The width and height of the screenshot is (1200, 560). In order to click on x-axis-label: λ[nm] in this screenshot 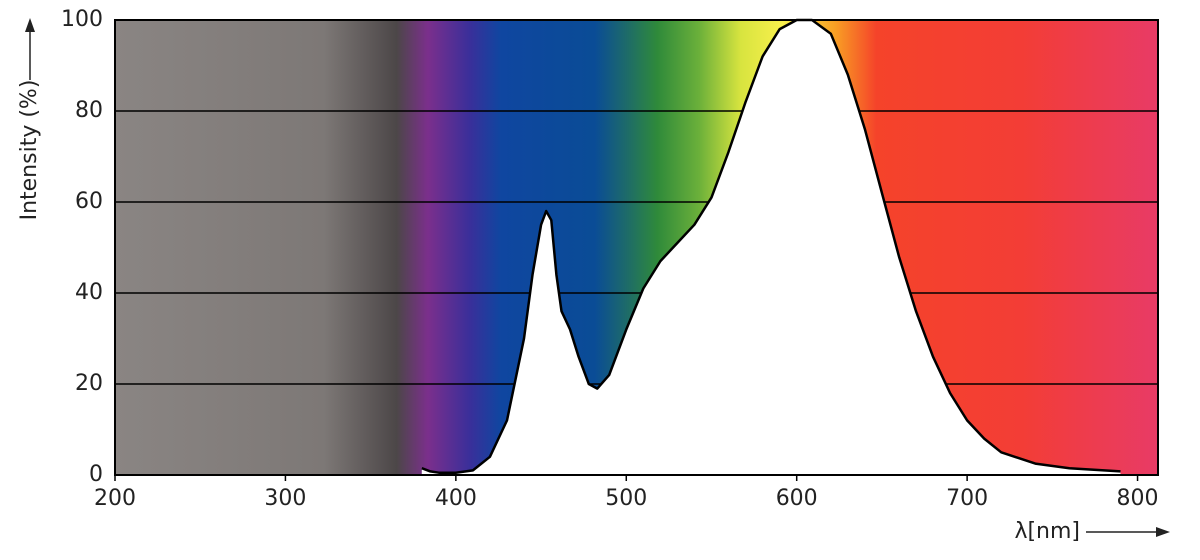, I will do `click(1047, 531)`.